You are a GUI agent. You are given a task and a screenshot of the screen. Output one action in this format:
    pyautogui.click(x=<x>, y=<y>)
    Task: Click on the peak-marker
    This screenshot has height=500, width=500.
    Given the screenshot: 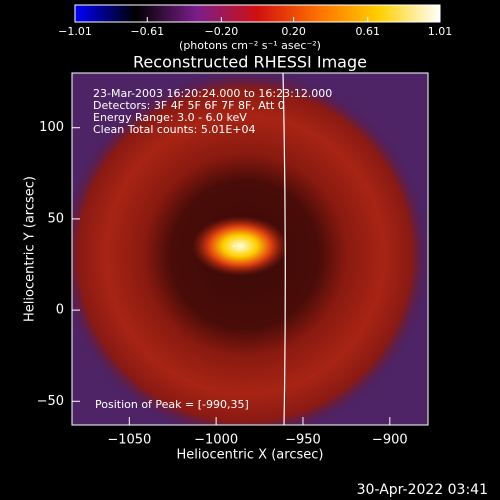 What is the action you would take?
    pyautogui.click(x=233, y=246)
    